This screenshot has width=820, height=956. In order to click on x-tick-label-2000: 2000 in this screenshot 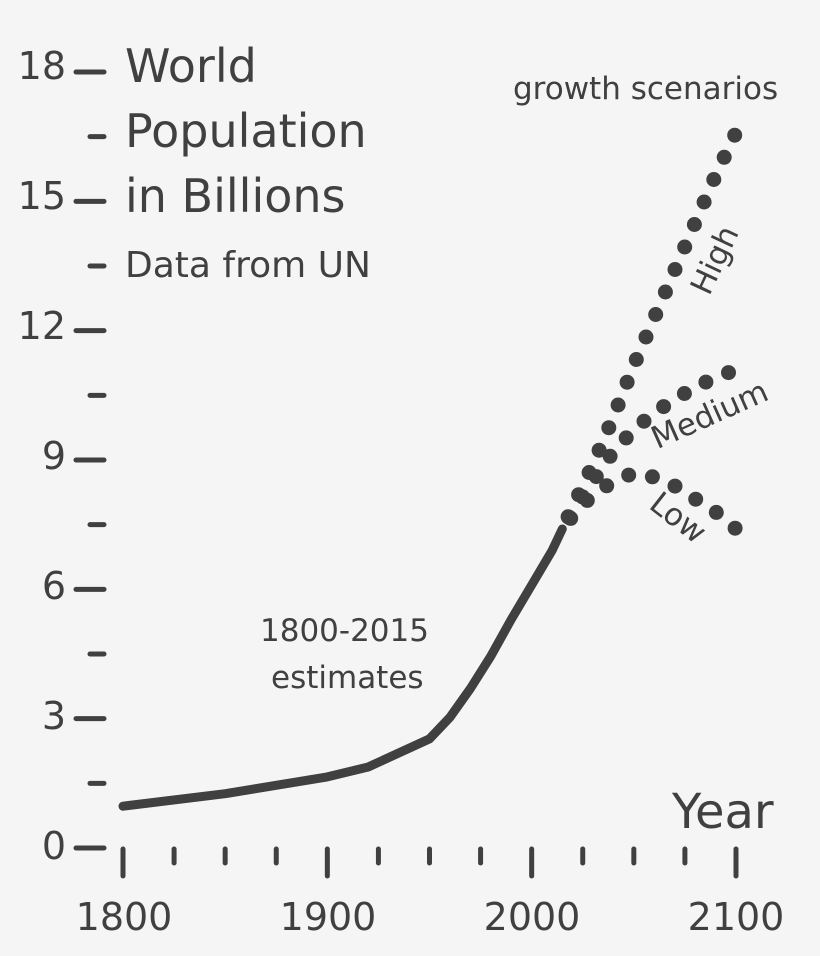, I will do `click(532, 917)`.